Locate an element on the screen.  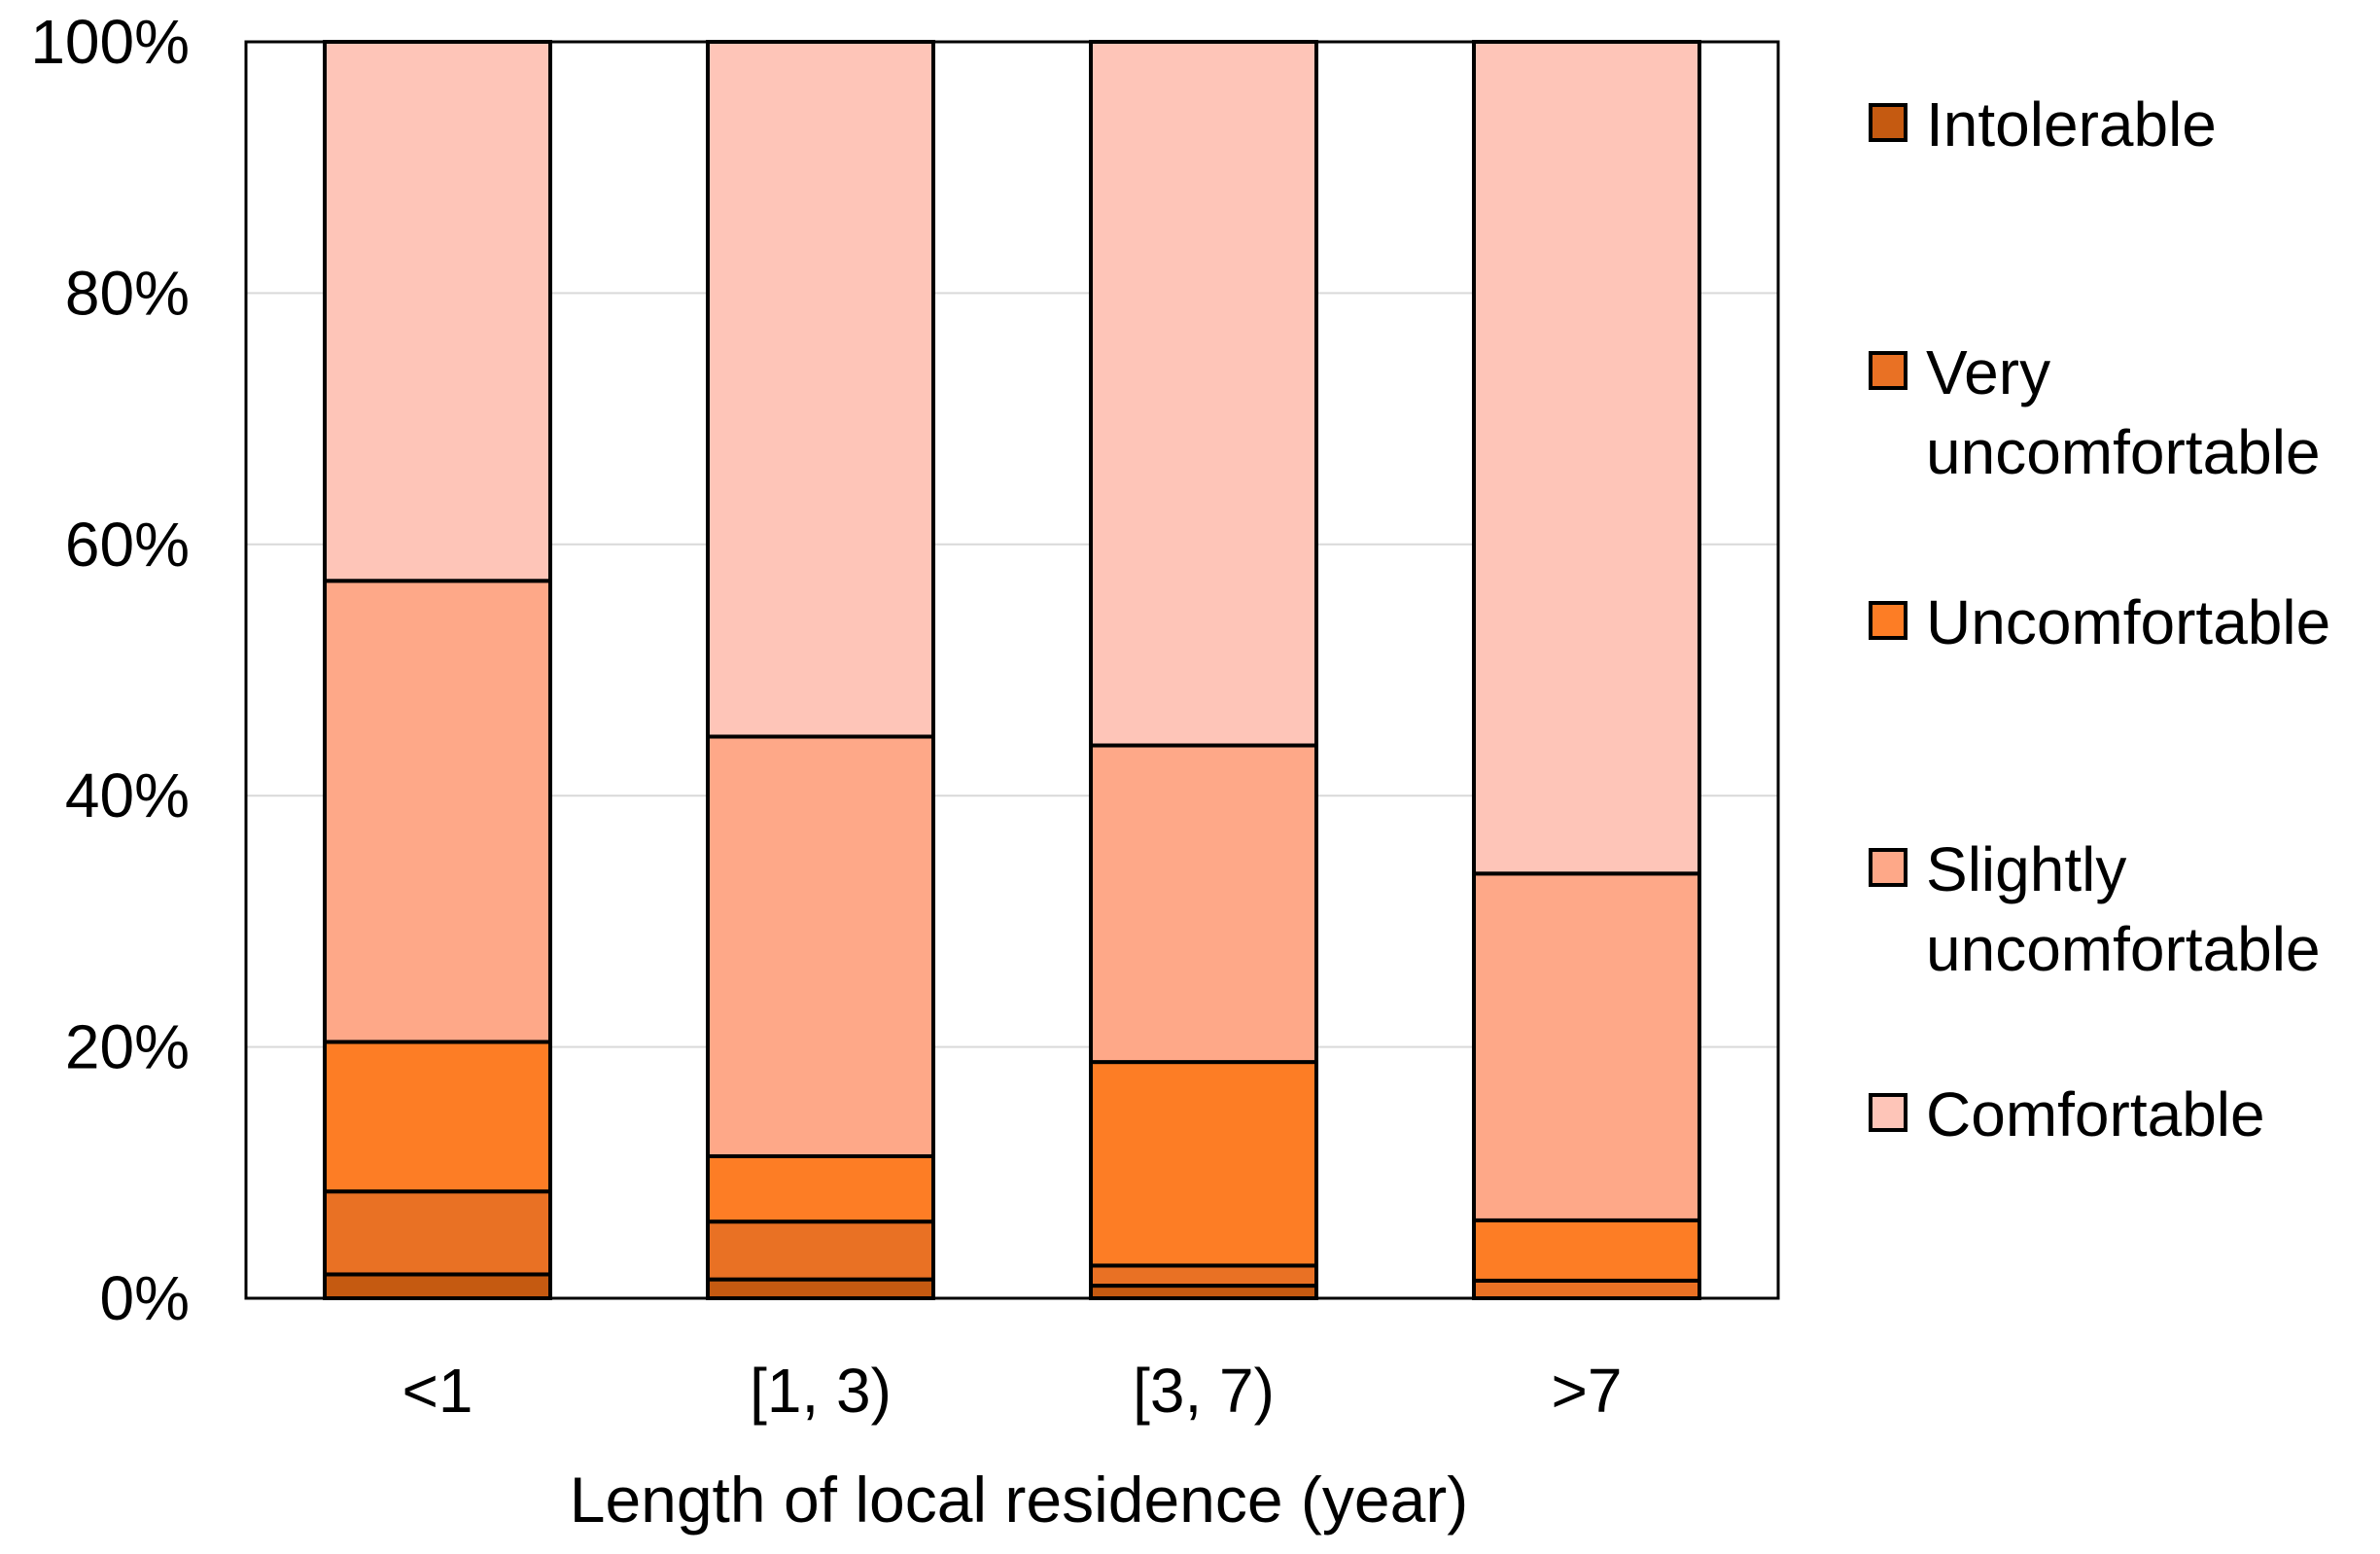
x-tick-label: [3, 7) is located at coordinates (1204, 1391).